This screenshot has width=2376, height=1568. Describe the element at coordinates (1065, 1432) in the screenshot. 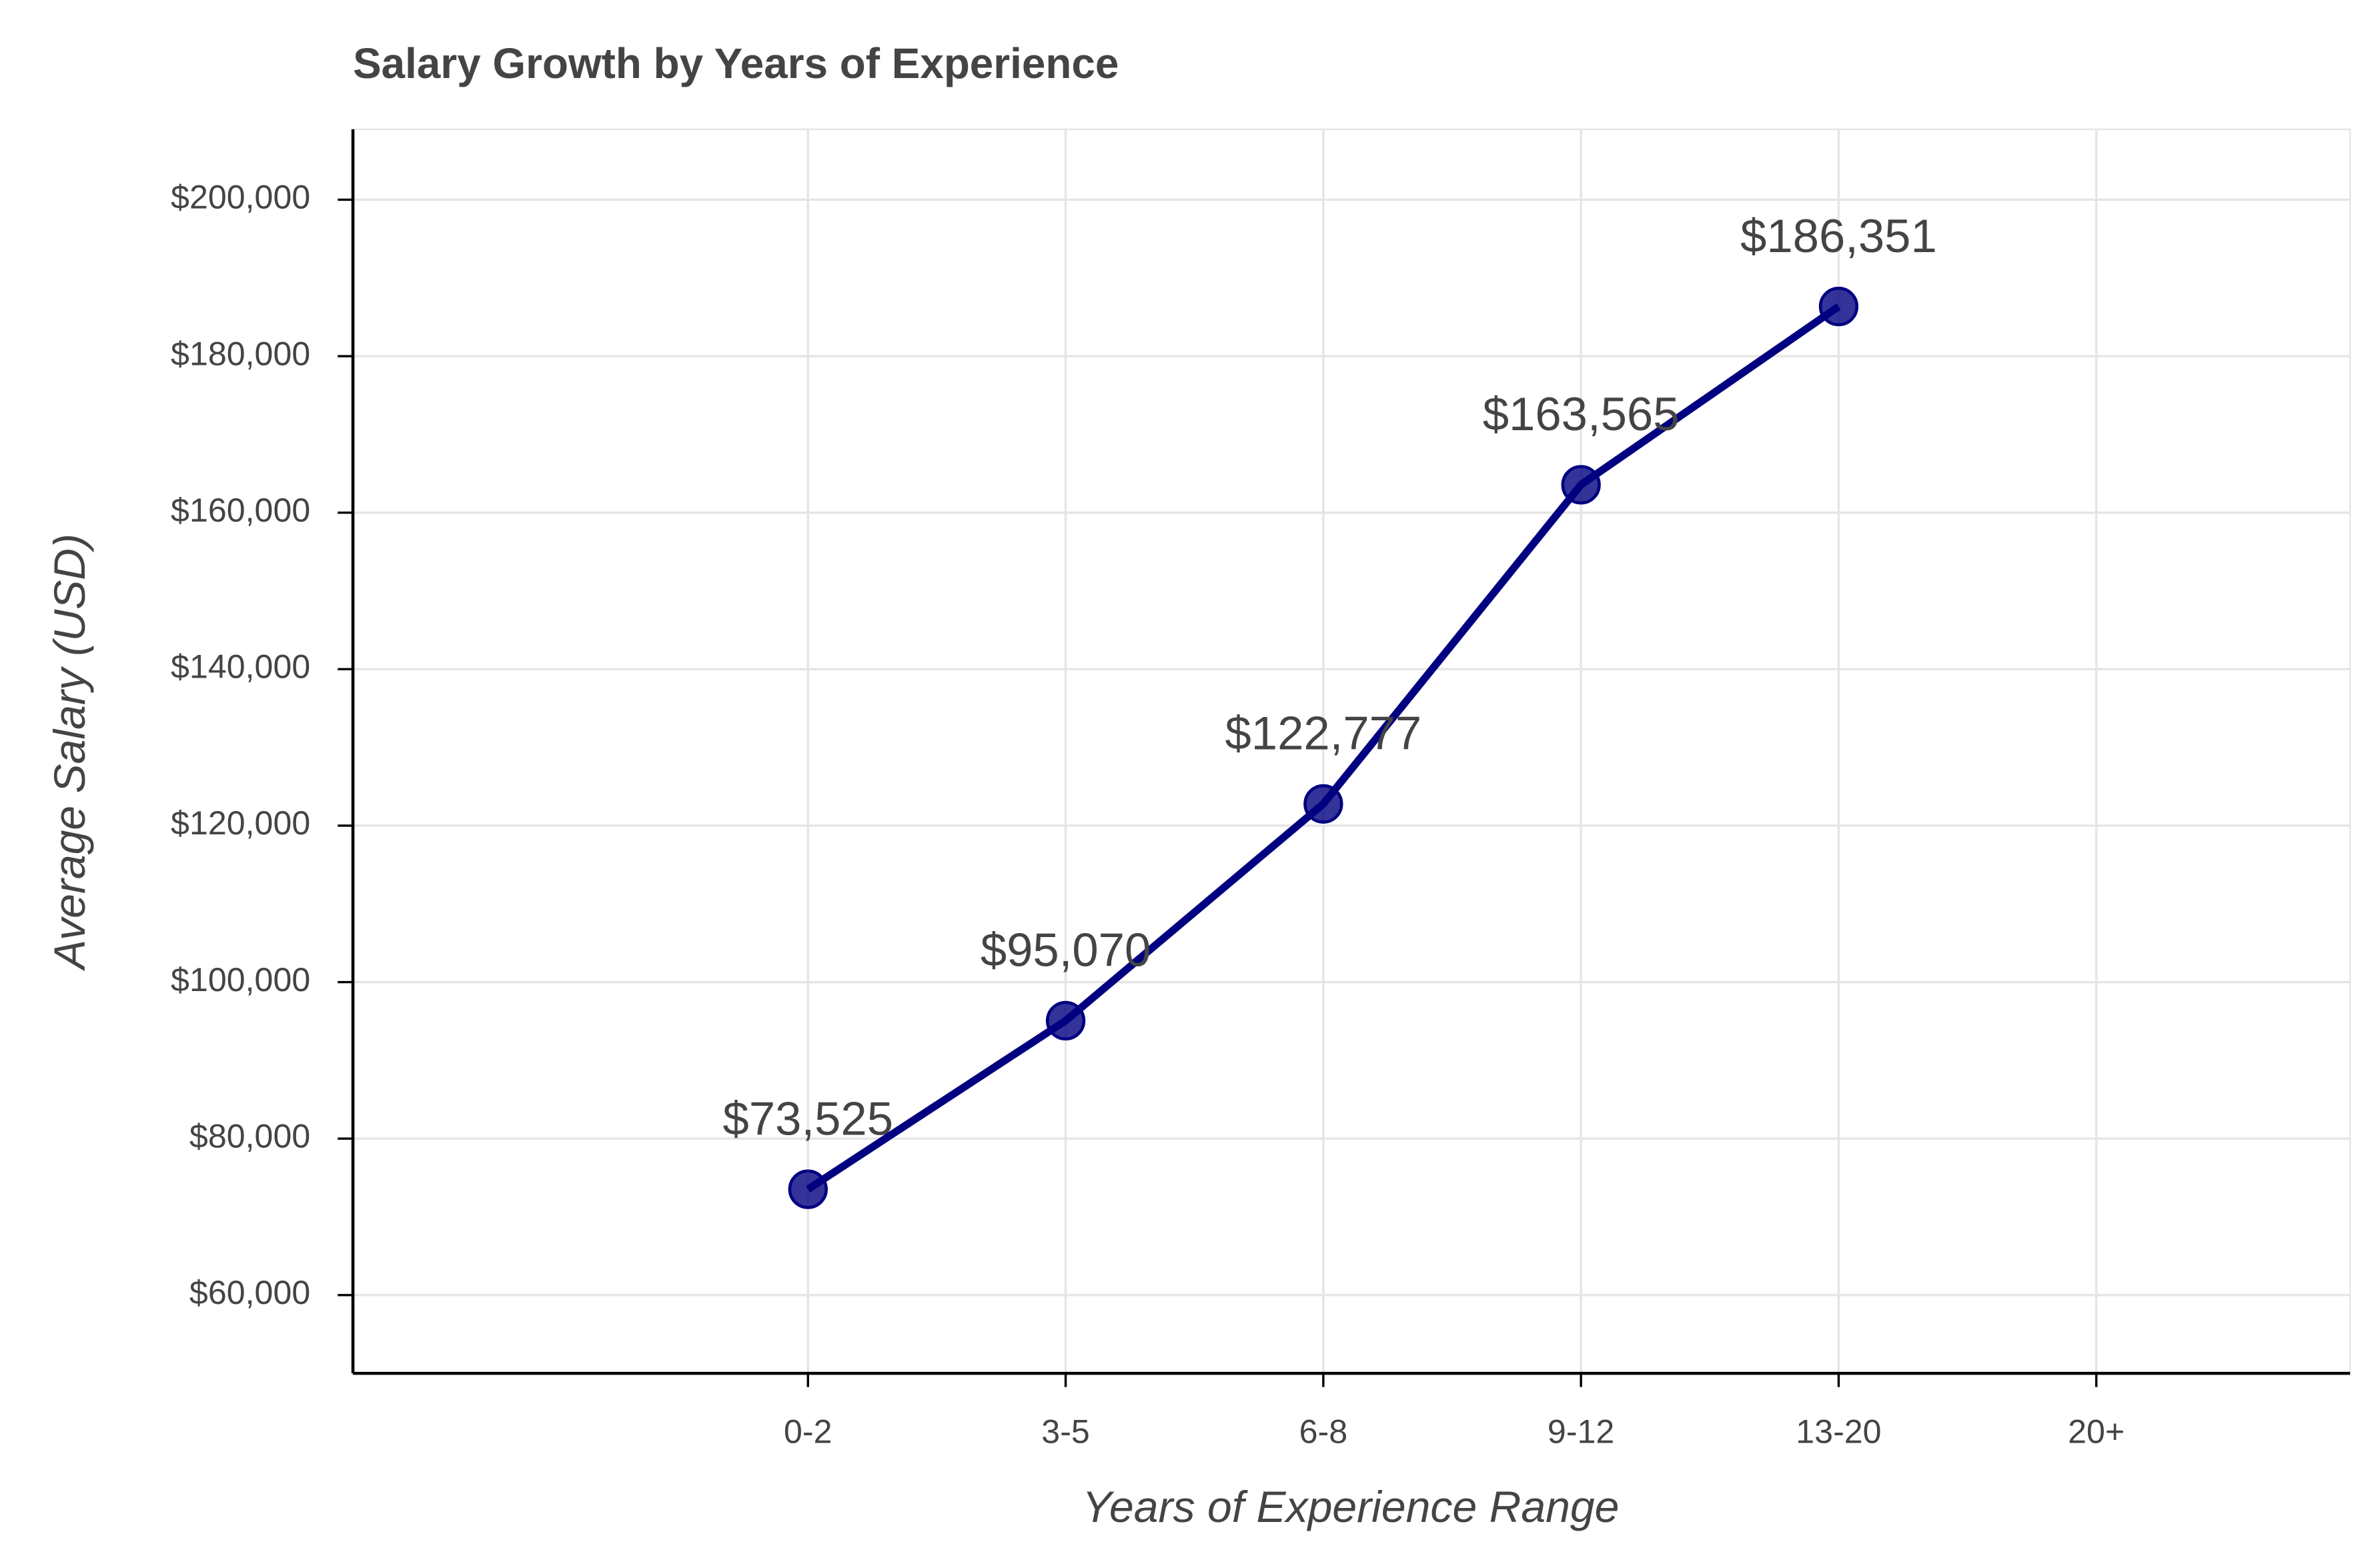

I see `x-tick-label: 3-5` at that location.